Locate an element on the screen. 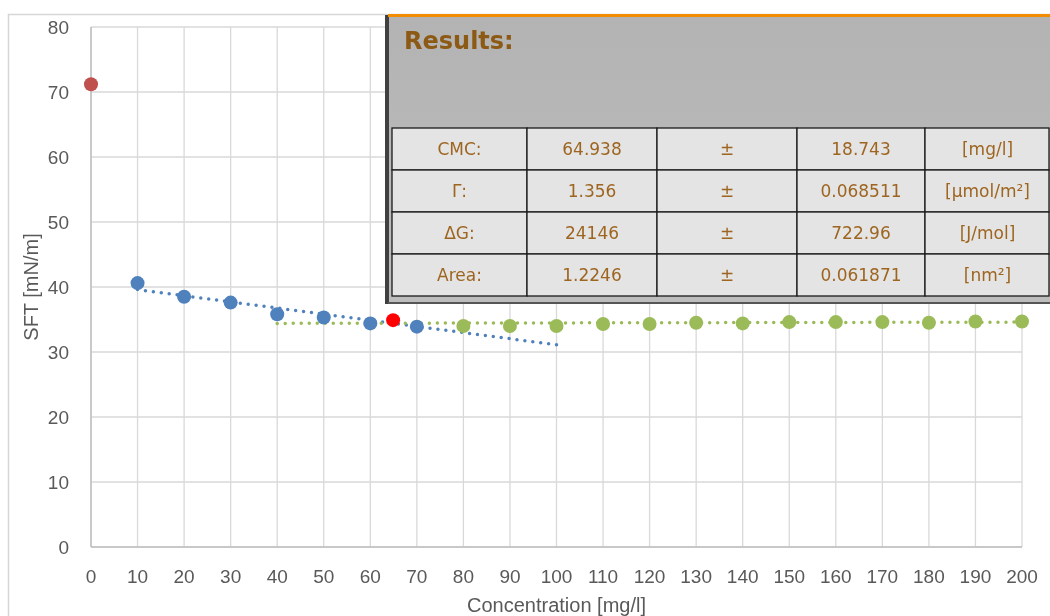 The image size is (1050, 616). x-tick-label: 170 is located at coordinates (882, 576).